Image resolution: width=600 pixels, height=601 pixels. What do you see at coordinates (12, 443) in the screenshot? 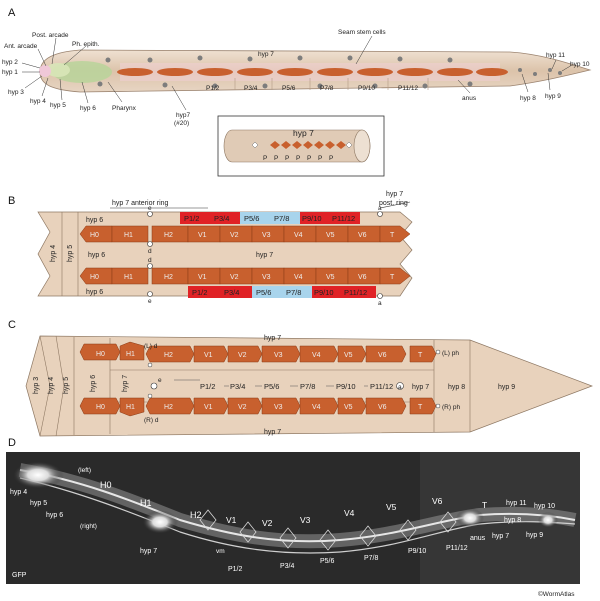
I see `panel-d-letter: D` at bounding box center [12, 443].